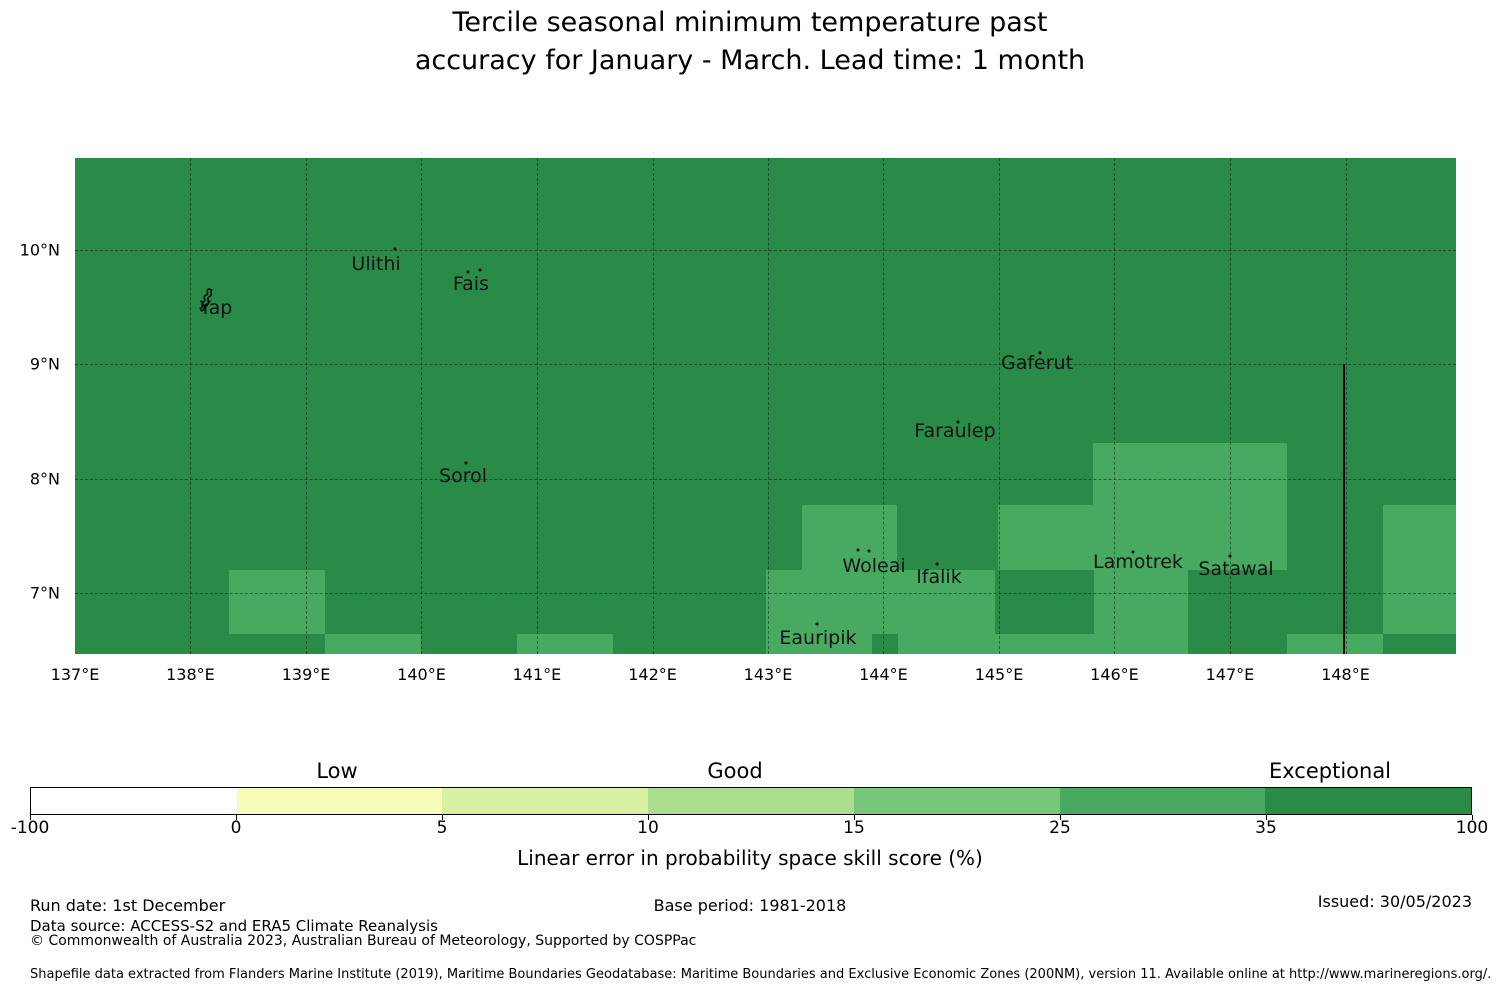  I want to click on x-tick-141e: 141°E, so click(537, 674).